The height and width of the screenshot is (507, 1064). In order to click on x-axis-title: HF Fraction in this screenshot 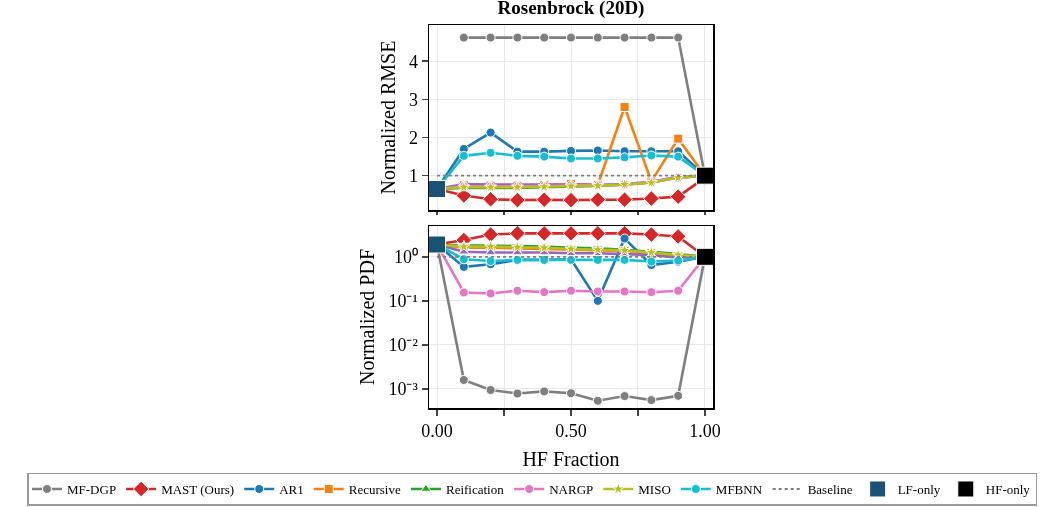, I will do `click(571, 459)`.